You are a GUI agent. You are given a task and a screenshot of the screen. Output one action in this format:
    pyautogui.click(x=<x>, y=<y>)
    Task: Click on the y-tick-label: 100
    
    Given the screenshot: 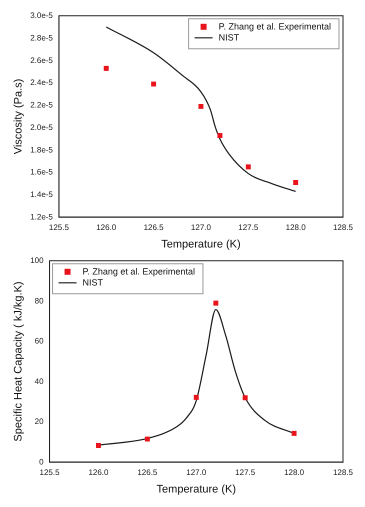 What is the action you would take?
    pyautogui.click(x=37, y=261)
    